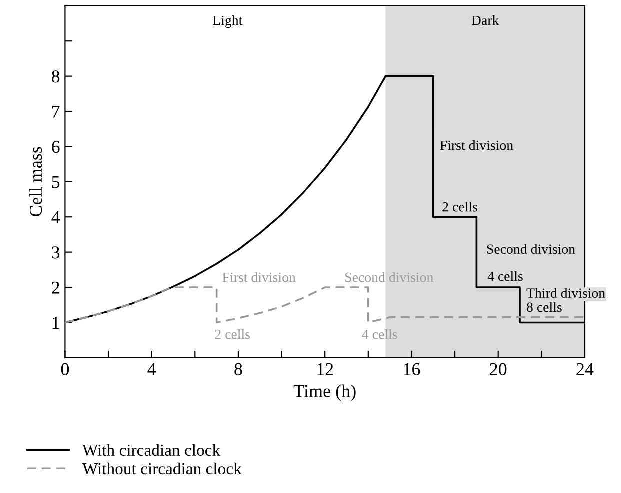 The image size is (621, 493). What do you see at coordinates (56, 147) in the screenshot?
I see `y-tick-label: 6` at bounding box center [56, 147].